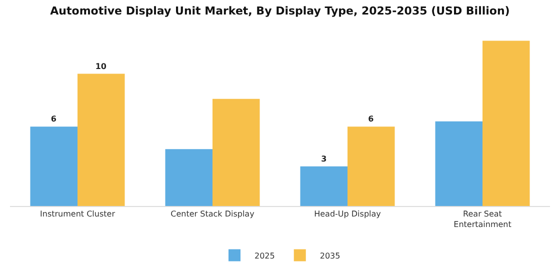 The image size is (560, 280). I want to click on x-tick-label: Instrument Cluster, so click(78, 214).